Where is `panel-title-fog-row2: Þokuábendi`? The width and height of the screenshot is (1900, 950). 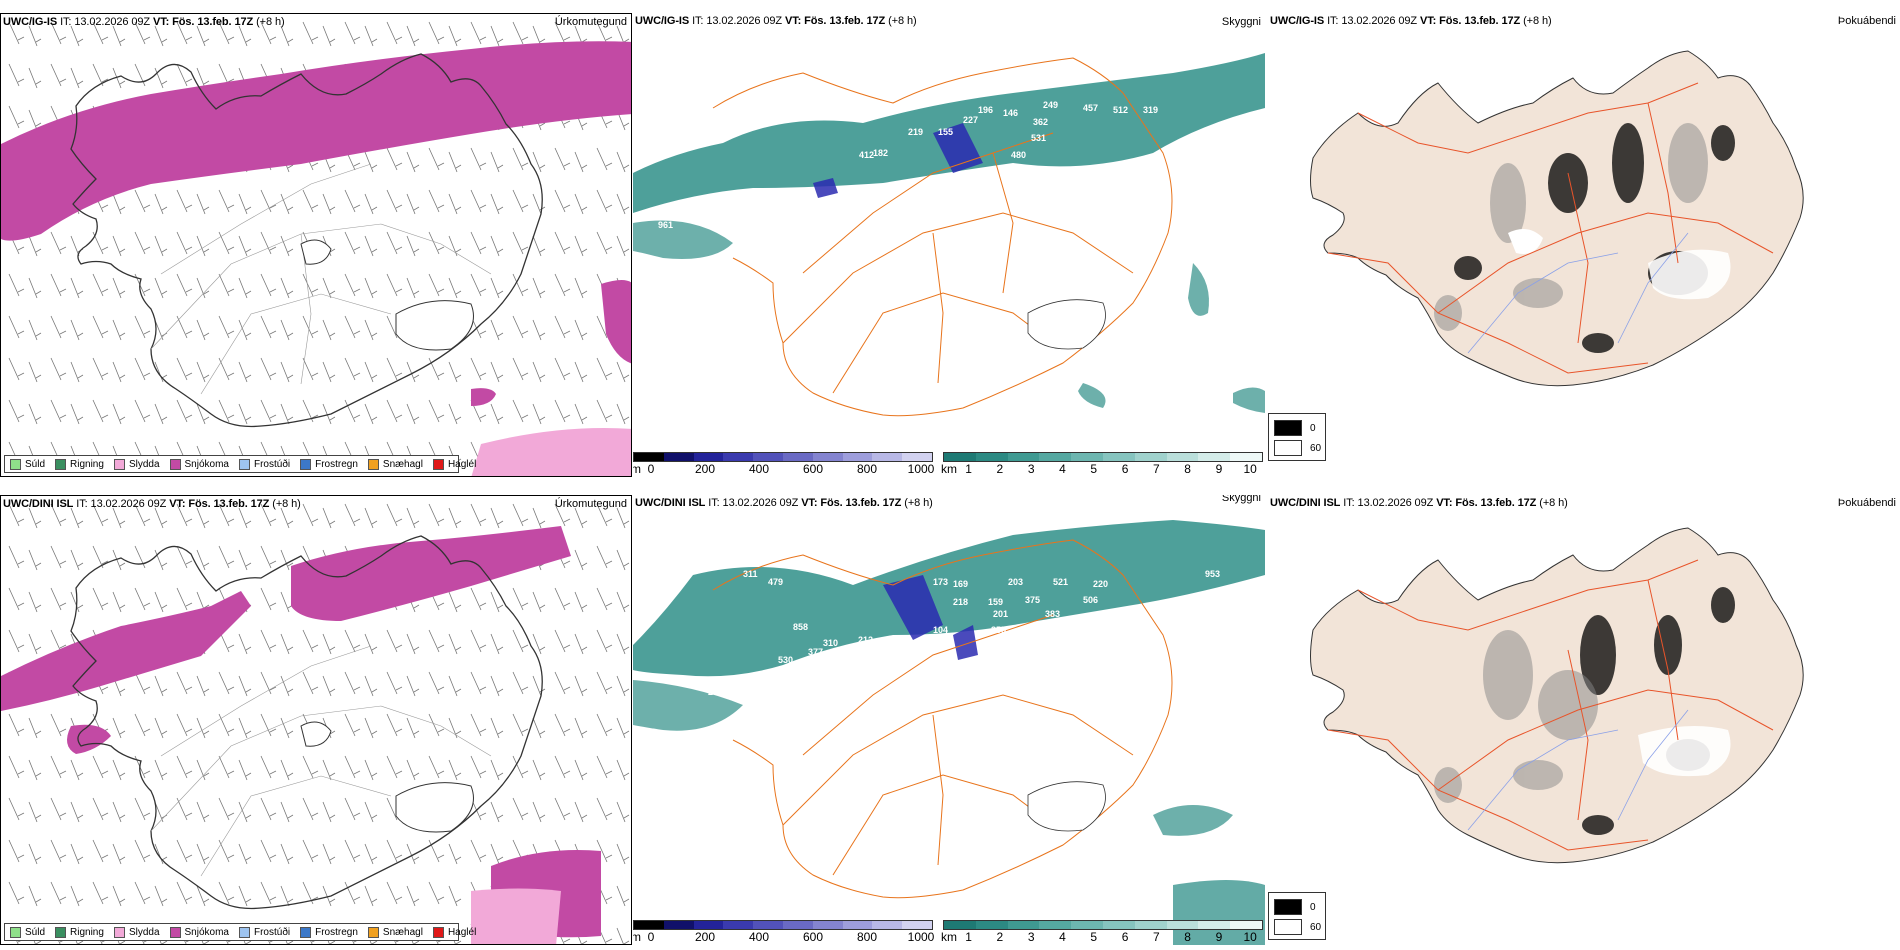
panel-title-fog-row2: Þokuábendi is located at coordinates (1866, 503).